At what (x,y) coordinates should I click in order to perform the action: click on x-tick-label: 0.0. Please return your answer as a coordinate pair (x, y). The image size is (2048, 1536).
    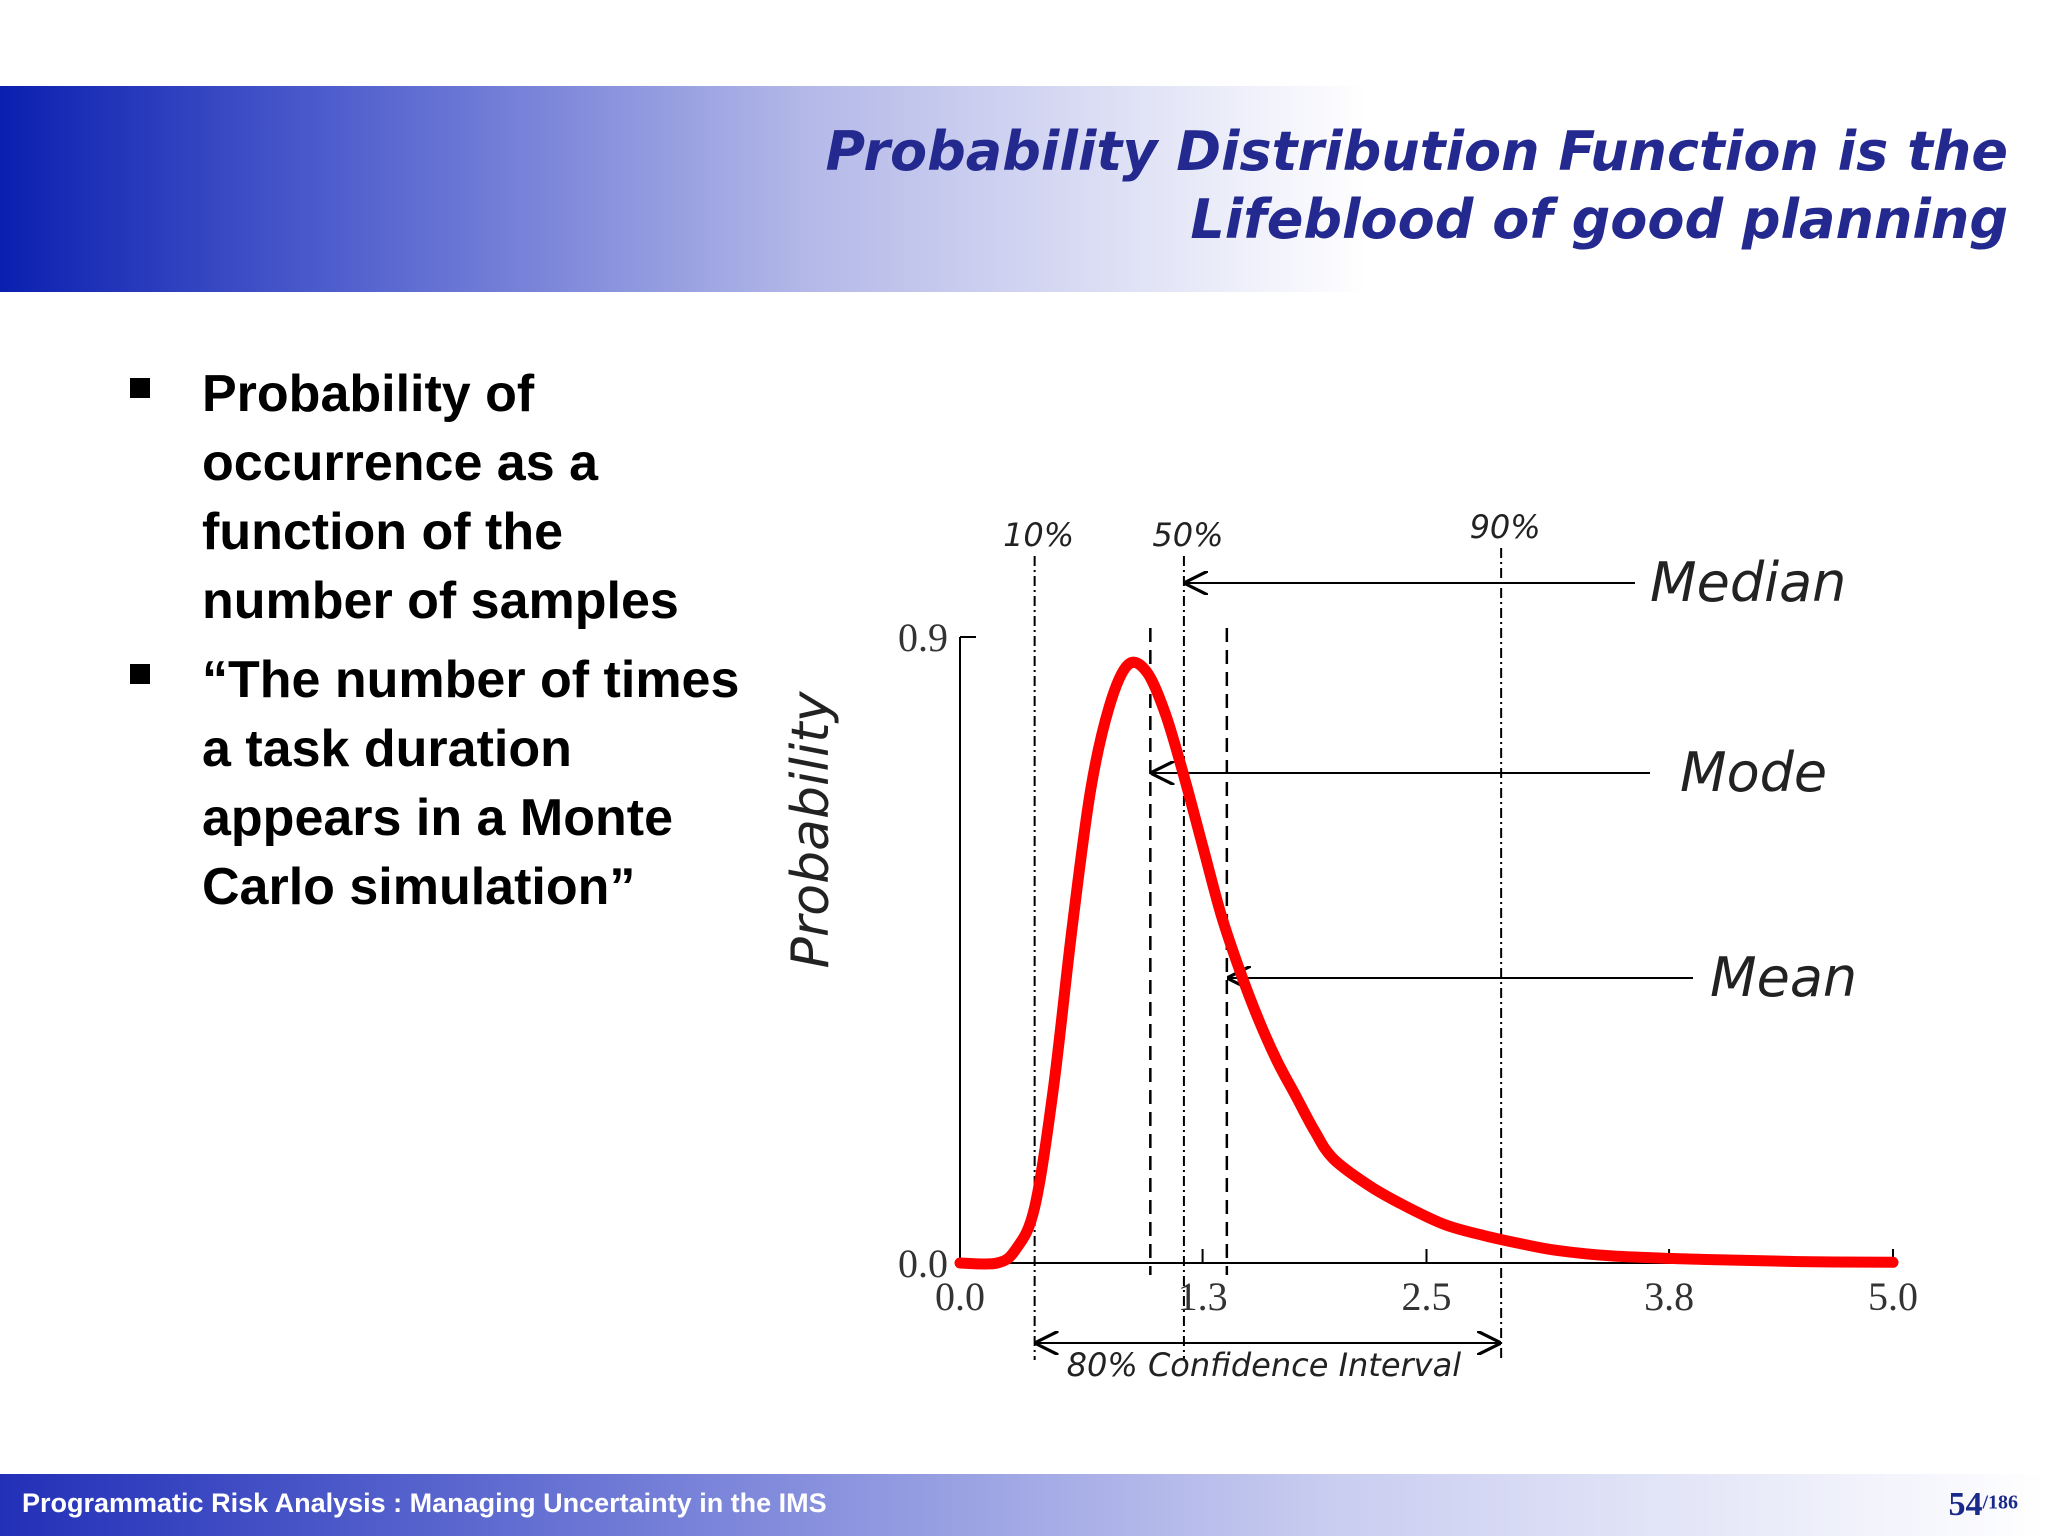
    Looking at the image, I should click on (960, 1296).